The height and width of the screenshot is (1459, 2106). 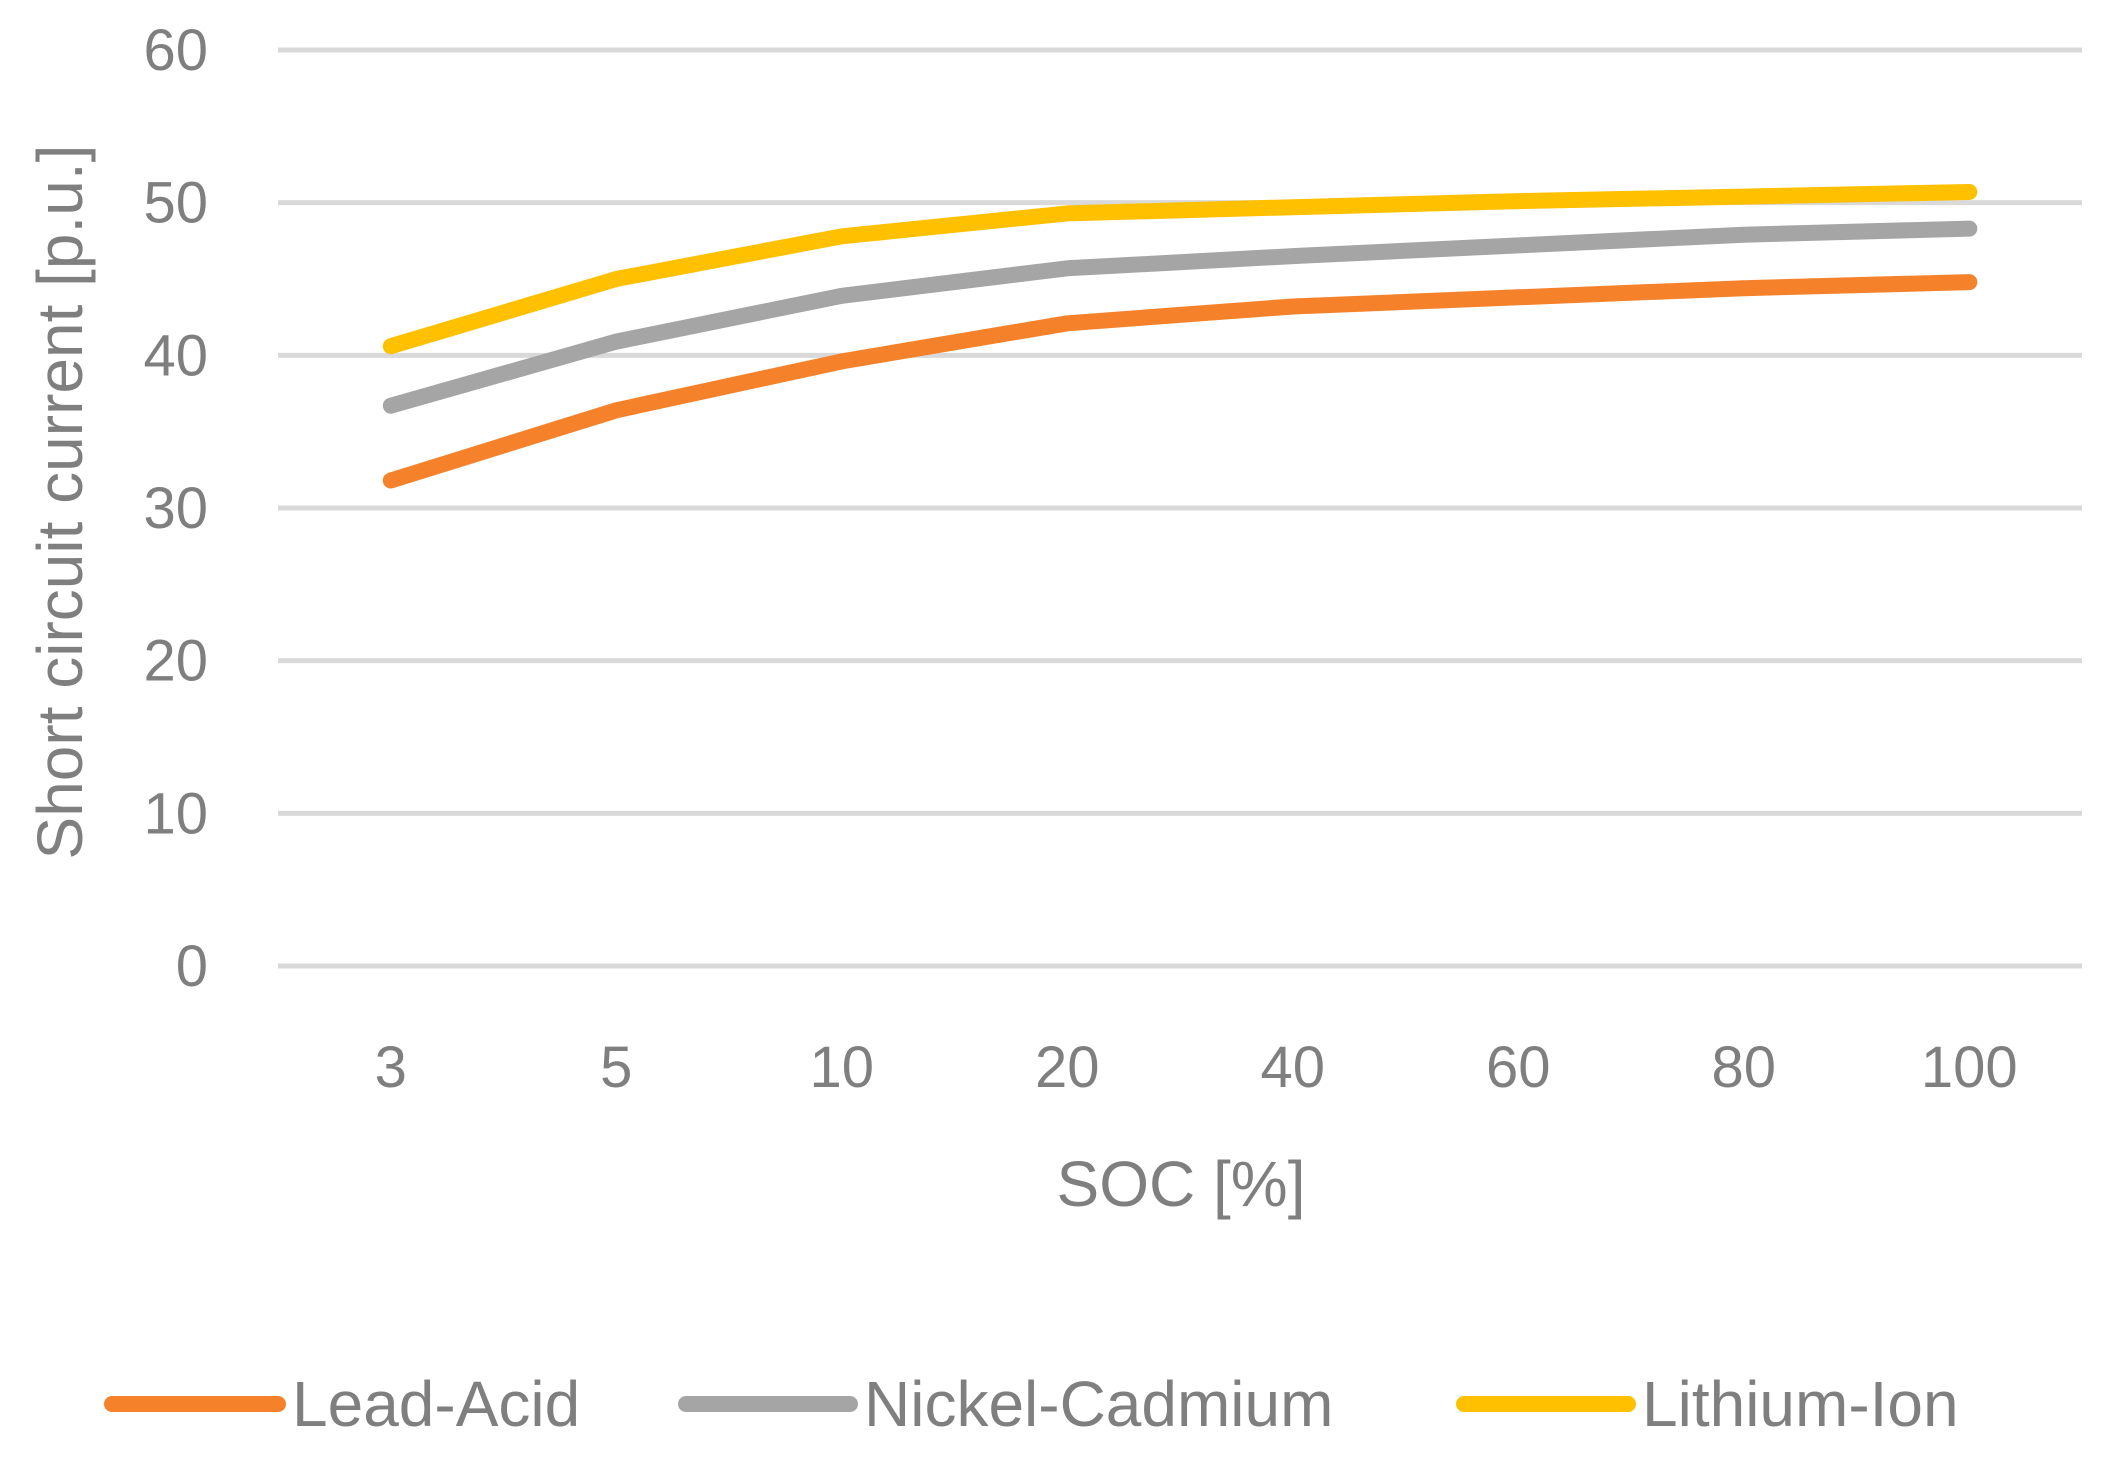 What do you see at coordinates (1743, 1067) in the screenshot?
I see `x-tick-label: 80` at bounding box center [1743, 1067].